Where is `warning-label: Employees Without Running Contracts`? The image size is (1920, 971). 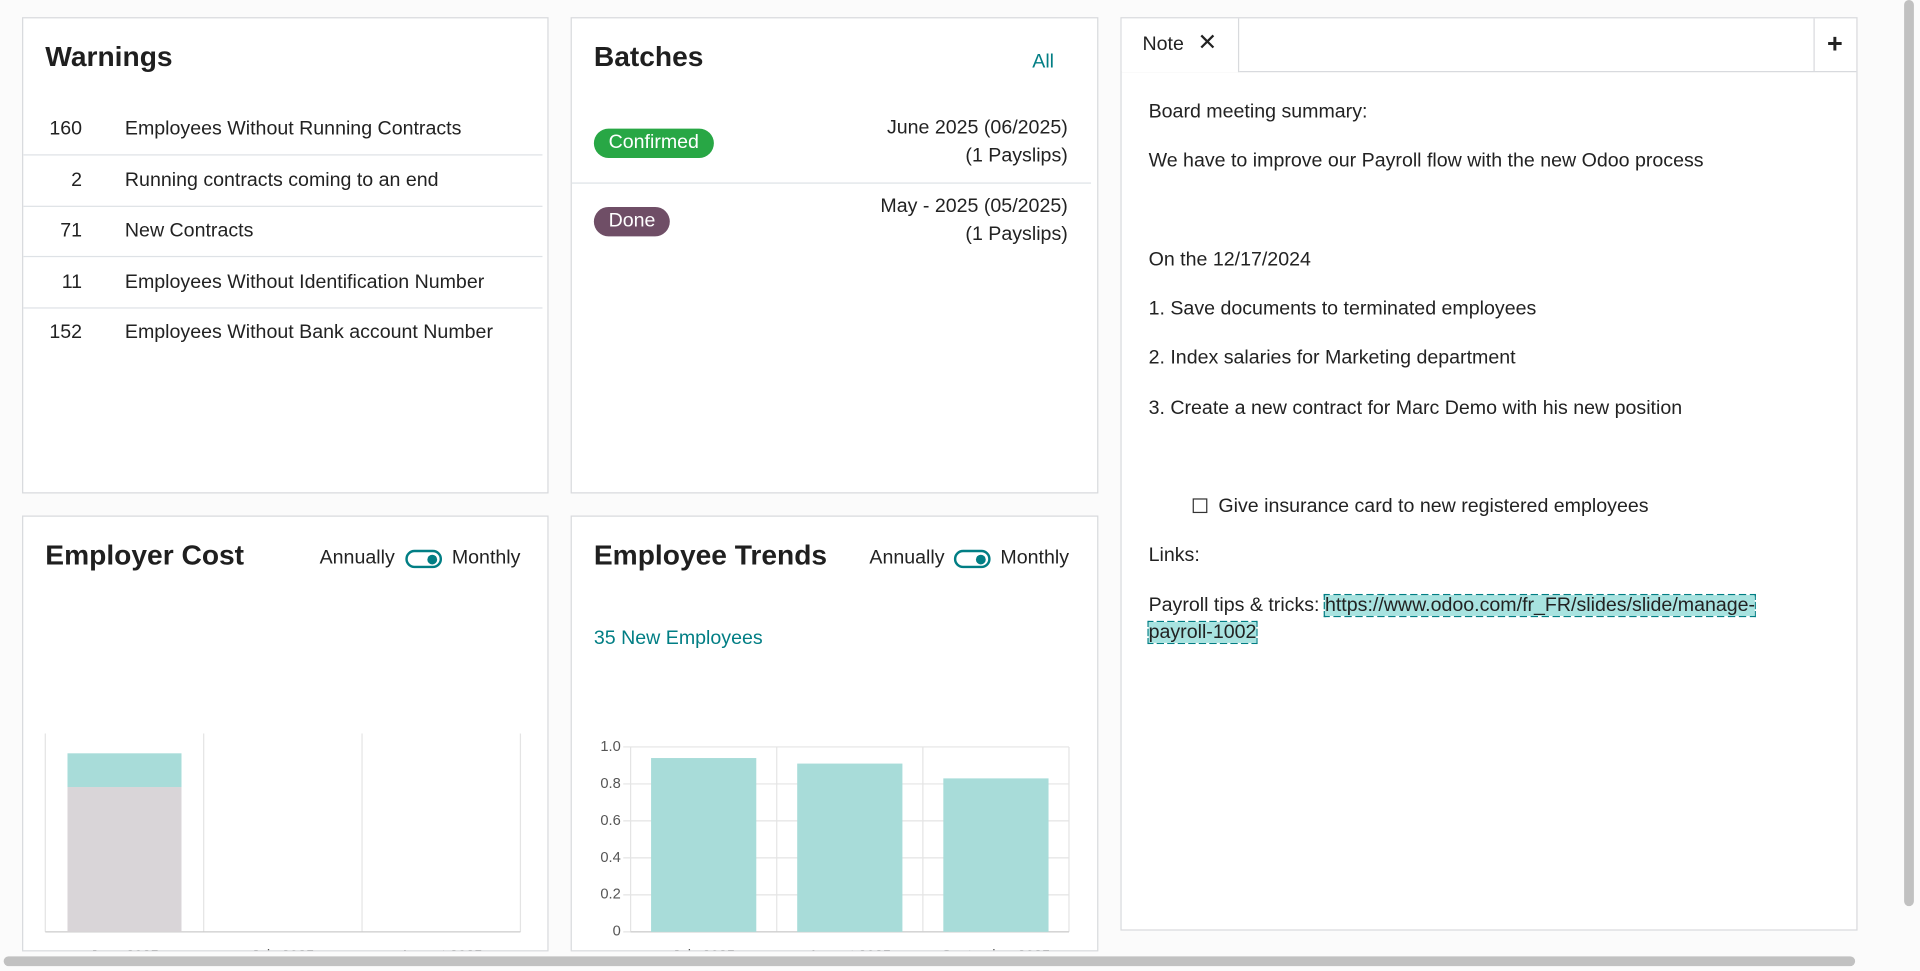 warning-label: Employees Without Running Contracts is located at coordinates (293, 129).